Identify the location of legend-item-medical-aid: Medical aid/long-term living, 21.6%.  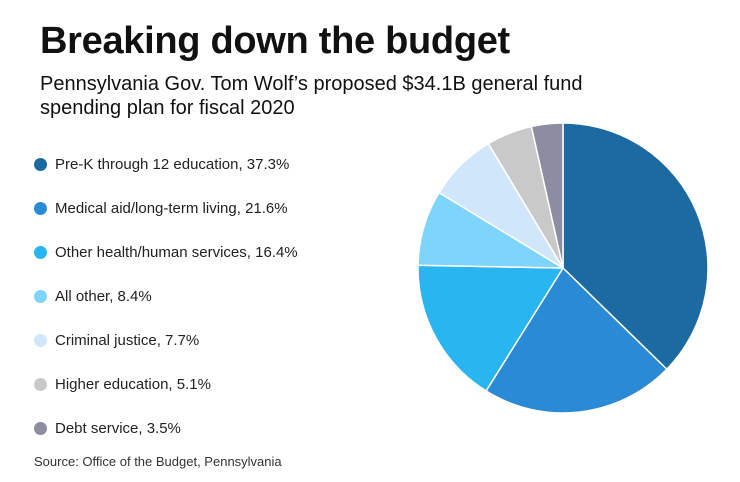
(166, 208).